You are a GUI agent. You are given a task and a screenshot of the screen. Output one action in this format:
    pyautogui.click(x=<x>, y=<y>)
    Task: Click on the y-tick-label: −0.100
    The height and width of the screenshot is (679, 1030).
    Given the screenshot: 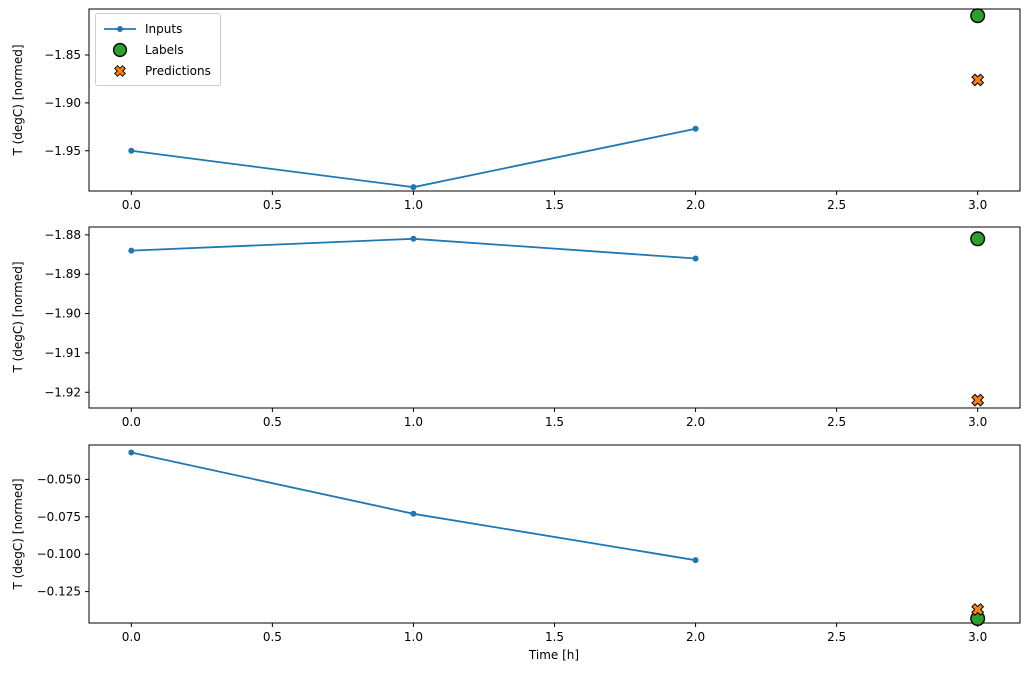 What is the action you would take?
    pyautogui.click(x=59, y=554)
    